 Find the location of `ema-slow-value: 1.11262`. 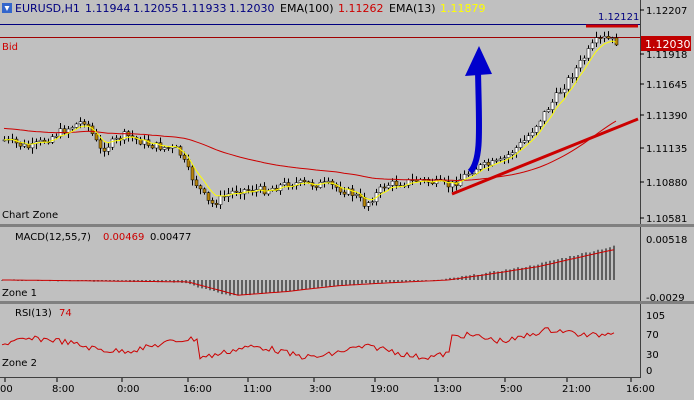

ema-slow-value: 1.11262 is located at coordinates (361, 8).